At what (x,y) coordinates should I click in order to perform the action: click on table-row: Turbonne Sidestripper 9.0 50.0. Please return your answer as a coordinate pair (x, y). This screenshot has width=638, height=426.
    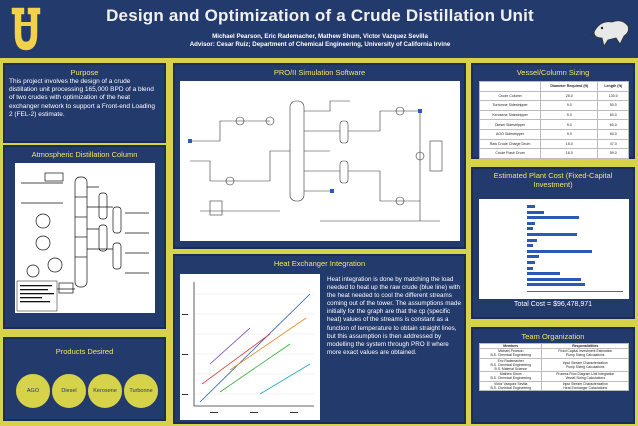
    Looking at the image, I should click on (553, 105).